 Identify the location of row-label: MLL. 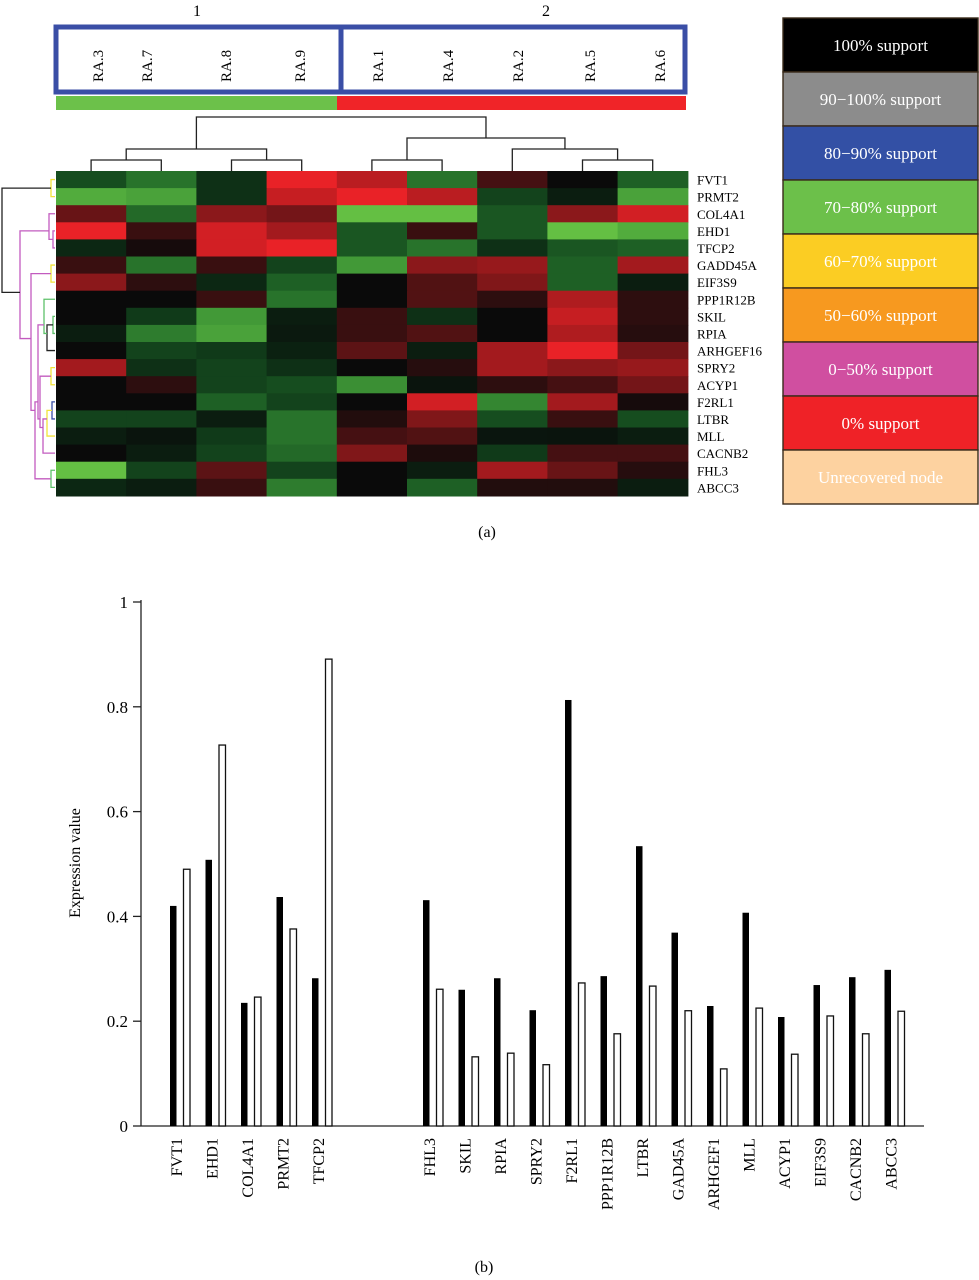
(711, 436).